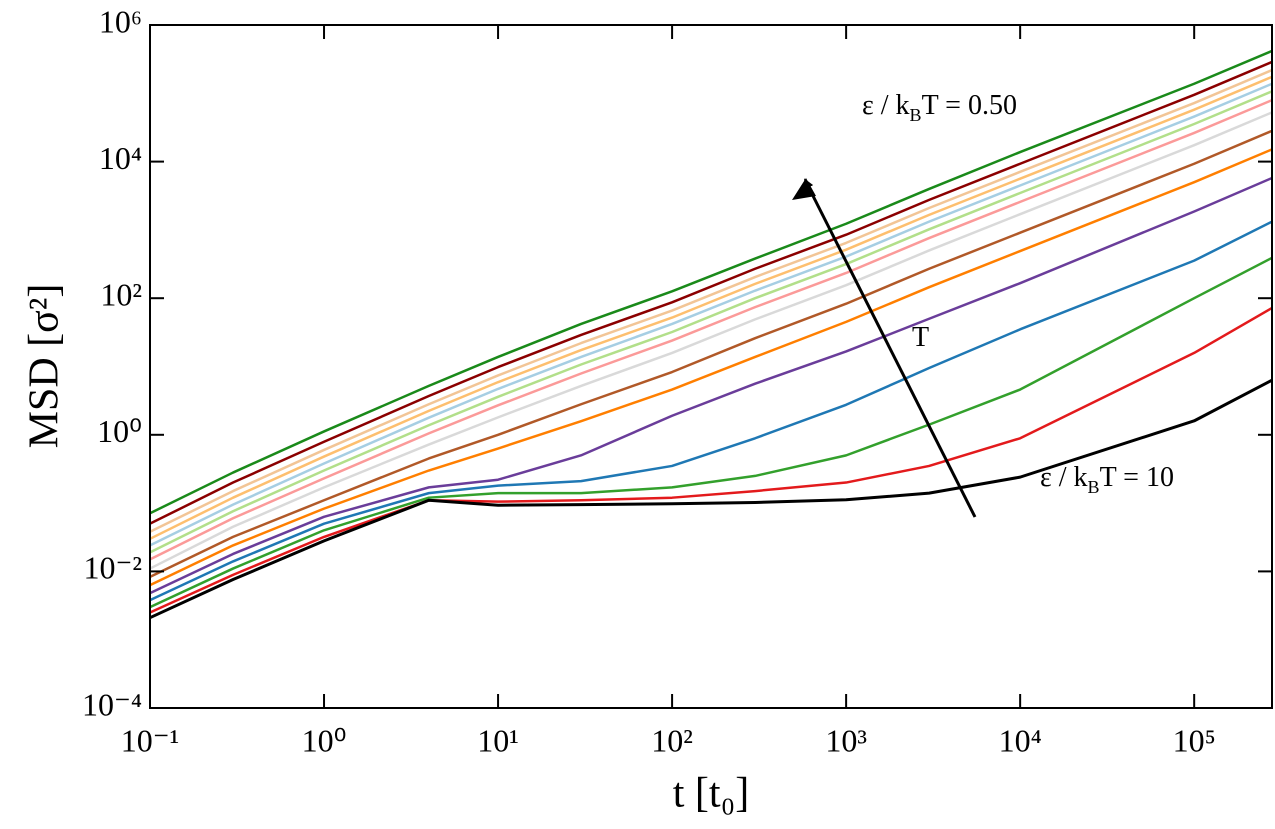 The width and height of the screenshot is (1275, 829). I want to click on x-tick-label: 10³, so click(846, 740).